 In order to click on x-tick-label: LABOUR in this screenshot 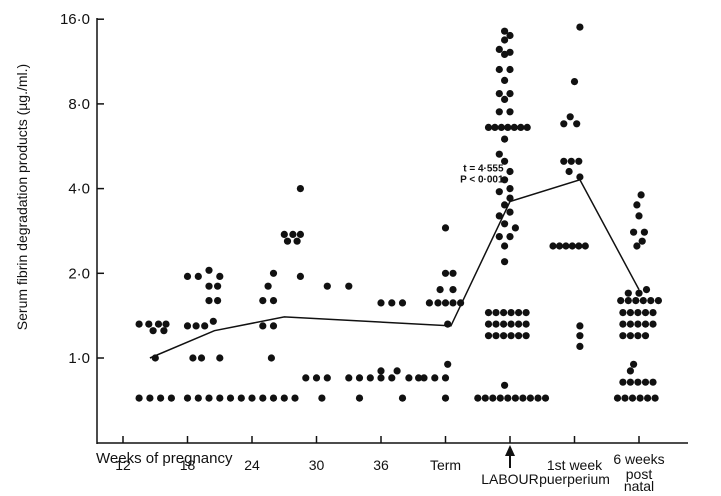, I will do `click(510, 479)`.